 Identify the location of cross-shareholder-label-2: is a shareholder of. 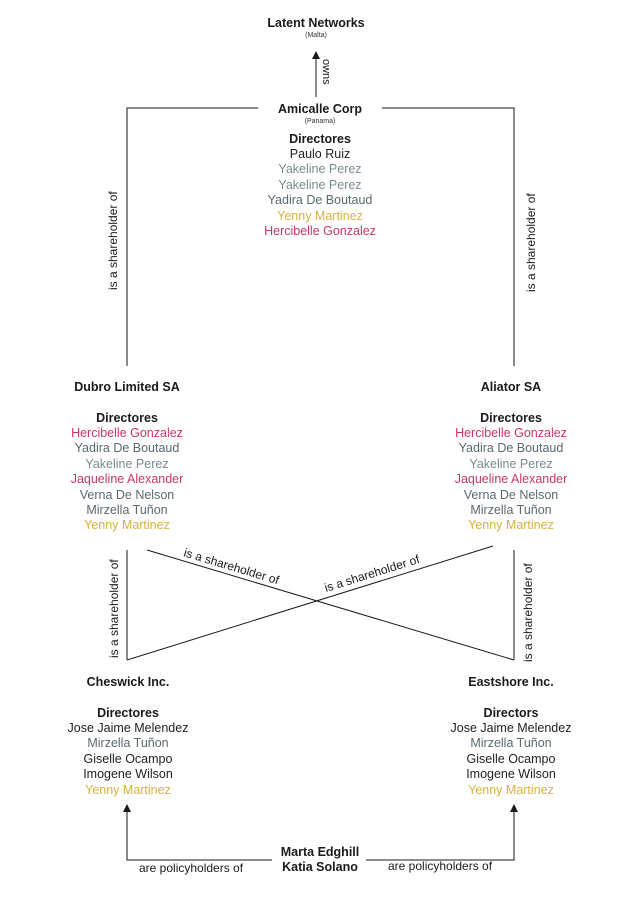
(372, 573).